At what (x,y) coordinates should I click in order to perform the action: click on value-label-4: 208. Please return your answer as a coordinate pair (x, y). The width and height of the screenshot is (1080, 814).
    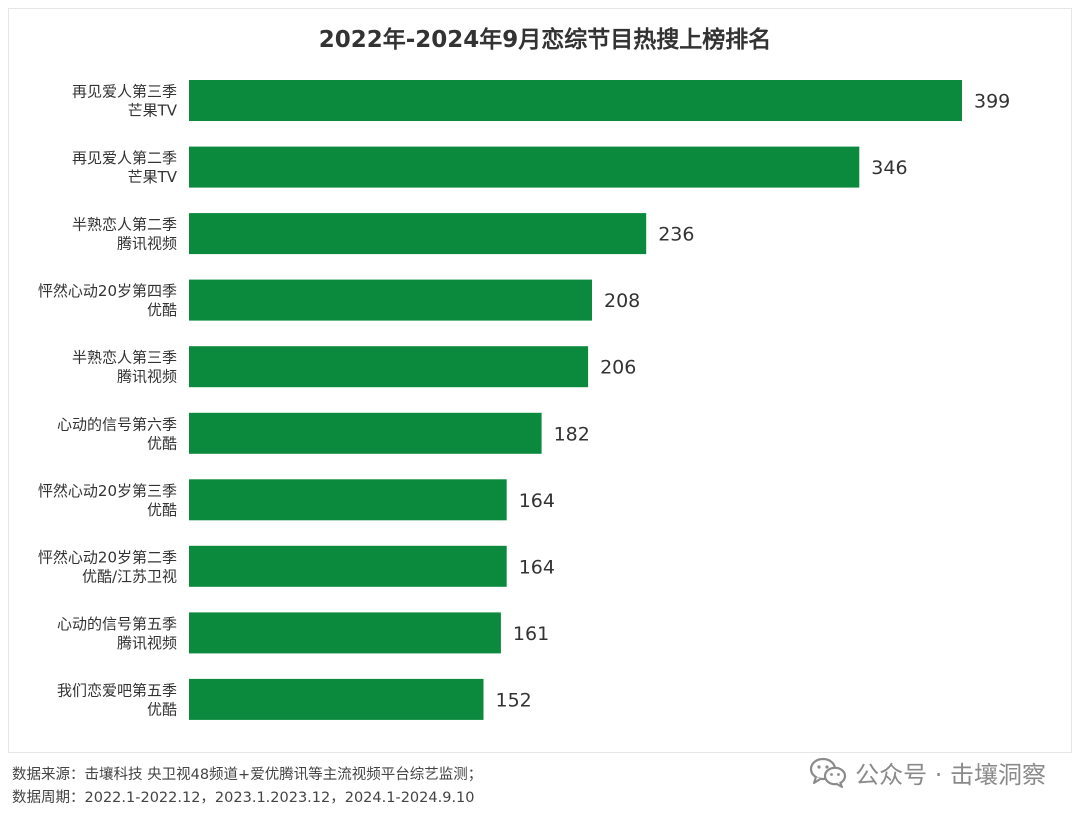
    Looking at the image, I should click on (622, 301).